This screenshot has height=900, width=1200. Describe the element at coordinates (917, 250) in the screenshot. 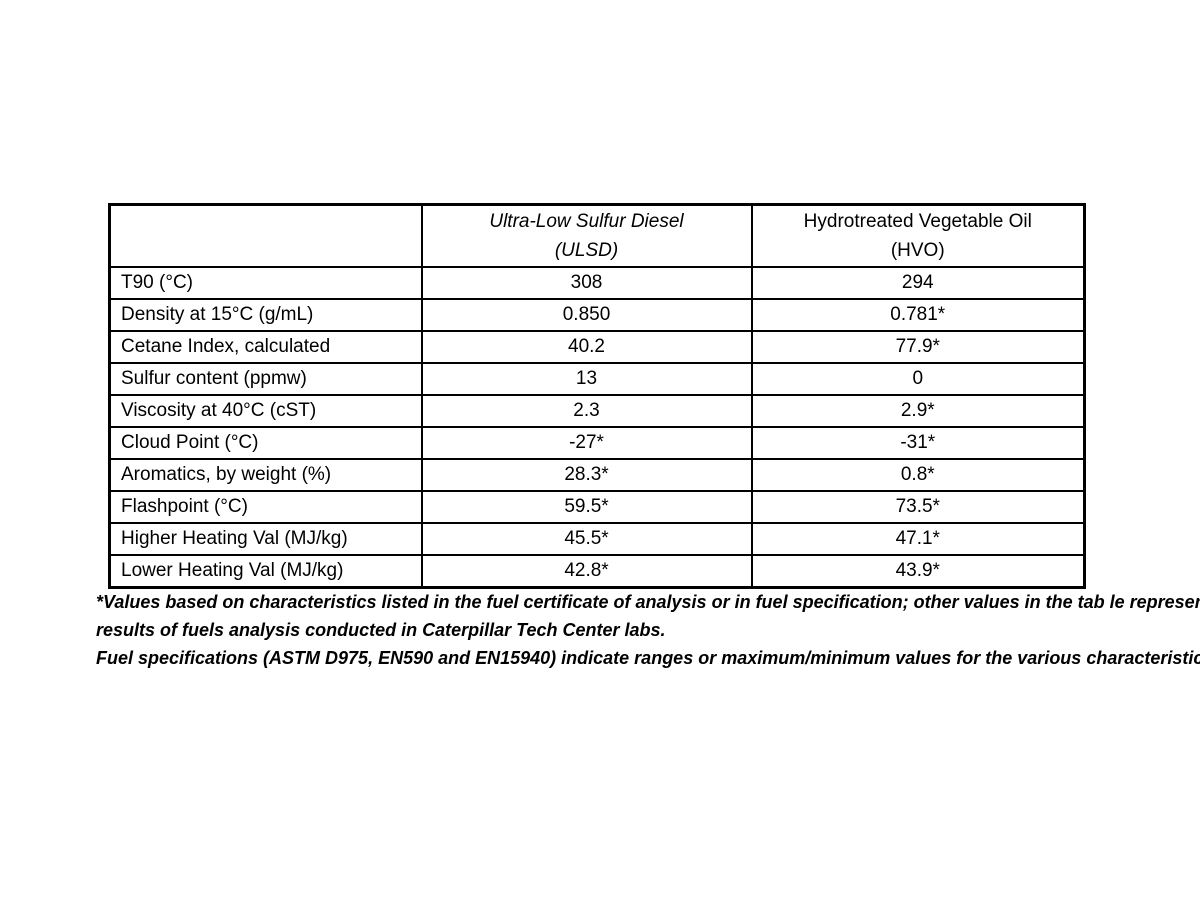

I see `header-hvo-abbr: (HVO)` at that location.